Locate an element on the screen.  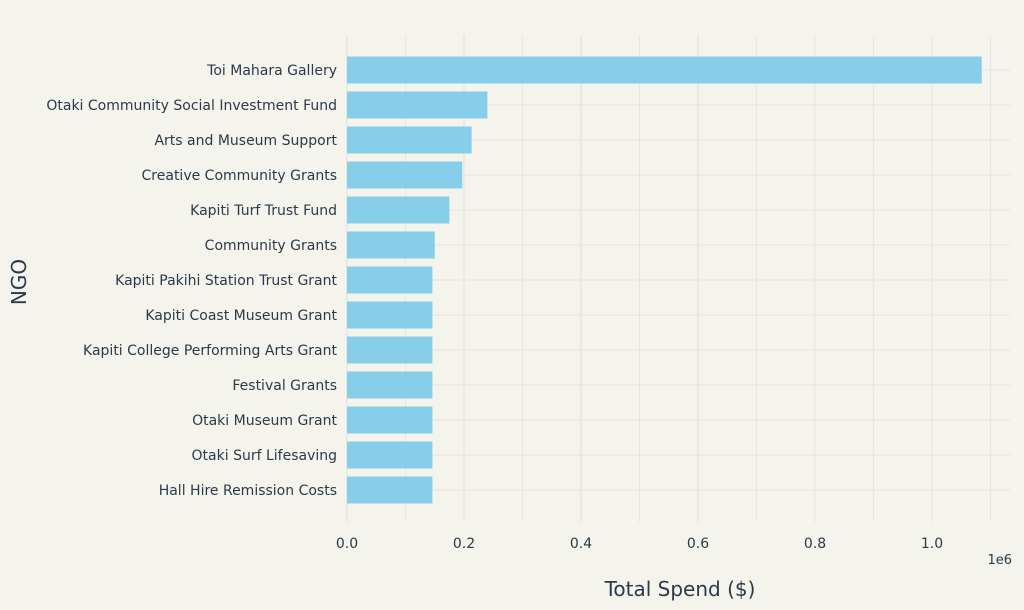
category-label: Toi Mahara Gallery is located at coordinates (271, 71).